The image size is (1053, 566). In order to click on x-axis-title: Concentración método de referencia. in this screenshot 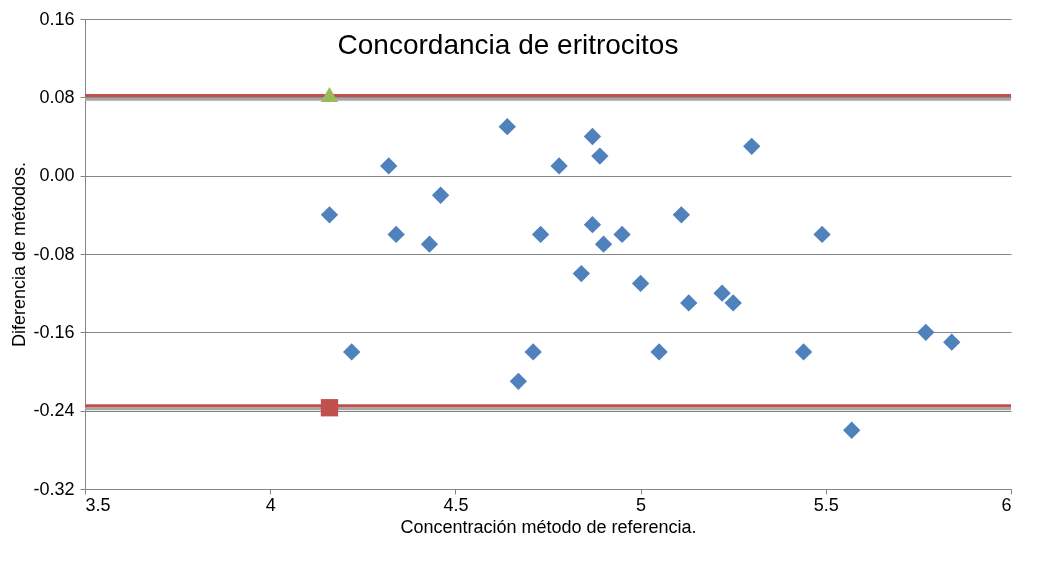, I will do `click(548, 526)`.